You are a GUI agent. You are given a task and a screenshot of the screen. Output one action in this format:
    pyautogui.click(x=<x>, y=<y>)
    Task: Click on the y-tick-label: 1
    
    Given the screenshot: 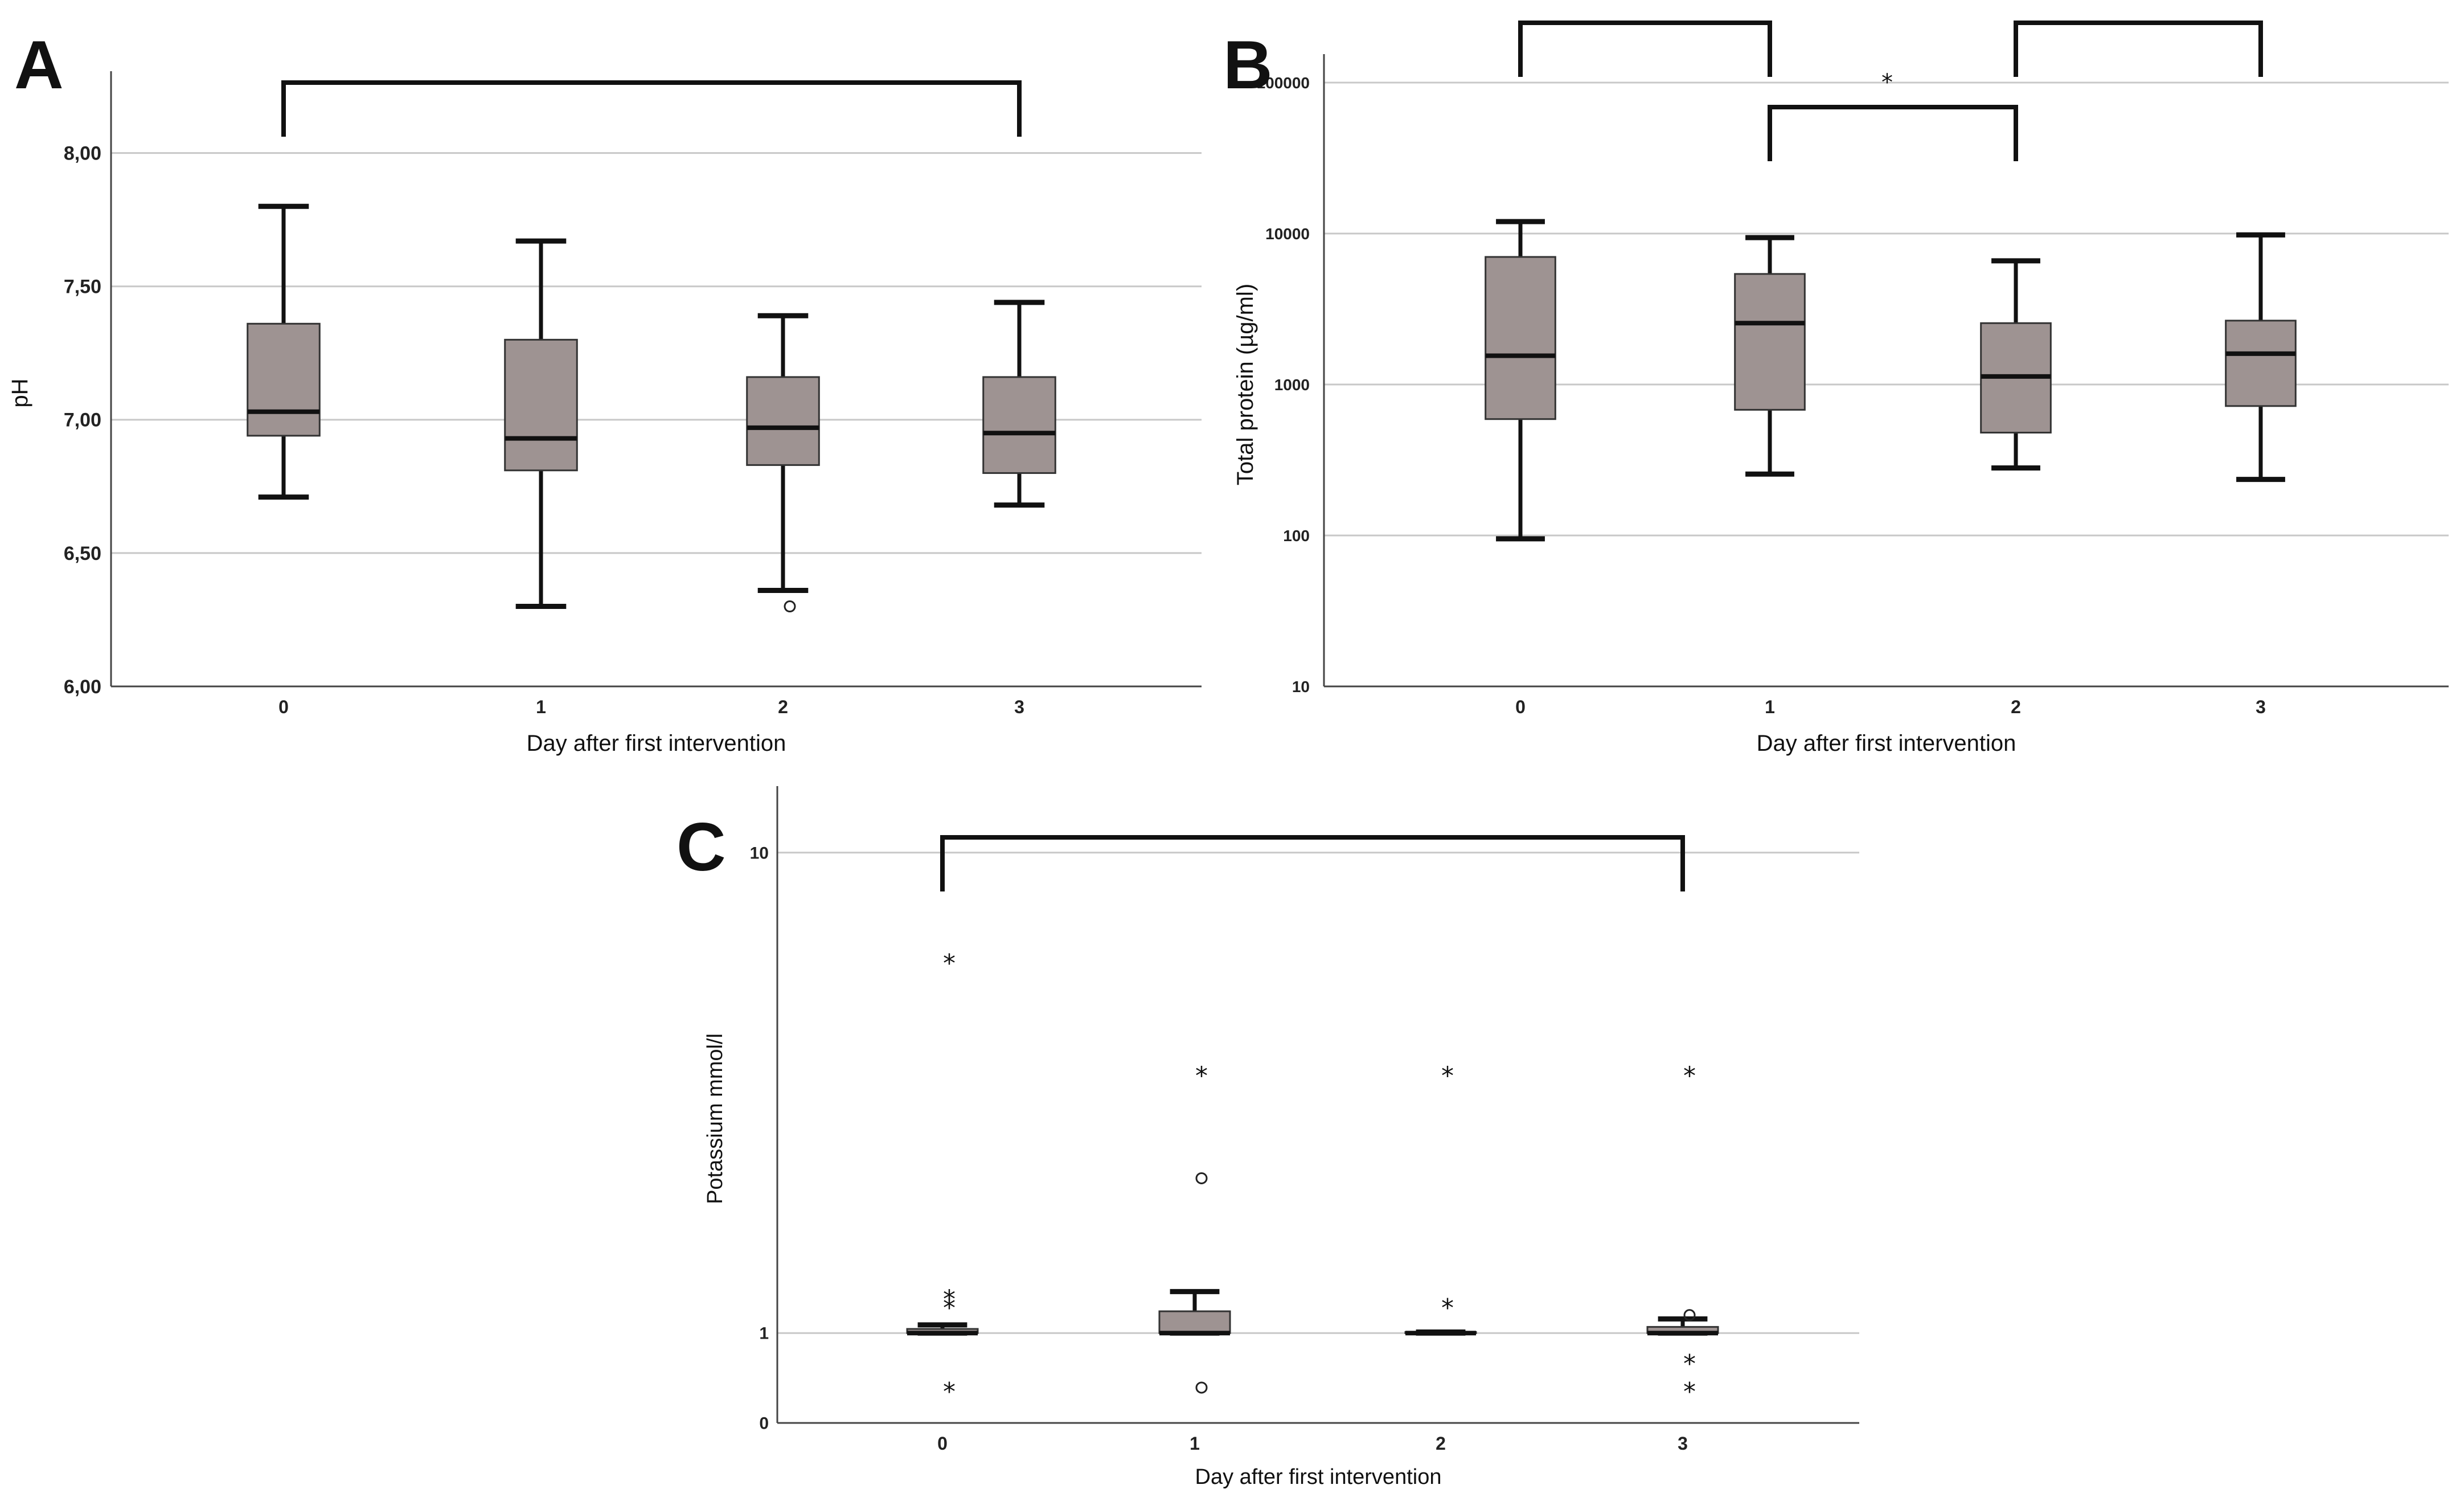 What is the action you would take?
    pyautogui.click(x=764, y=1333)
    